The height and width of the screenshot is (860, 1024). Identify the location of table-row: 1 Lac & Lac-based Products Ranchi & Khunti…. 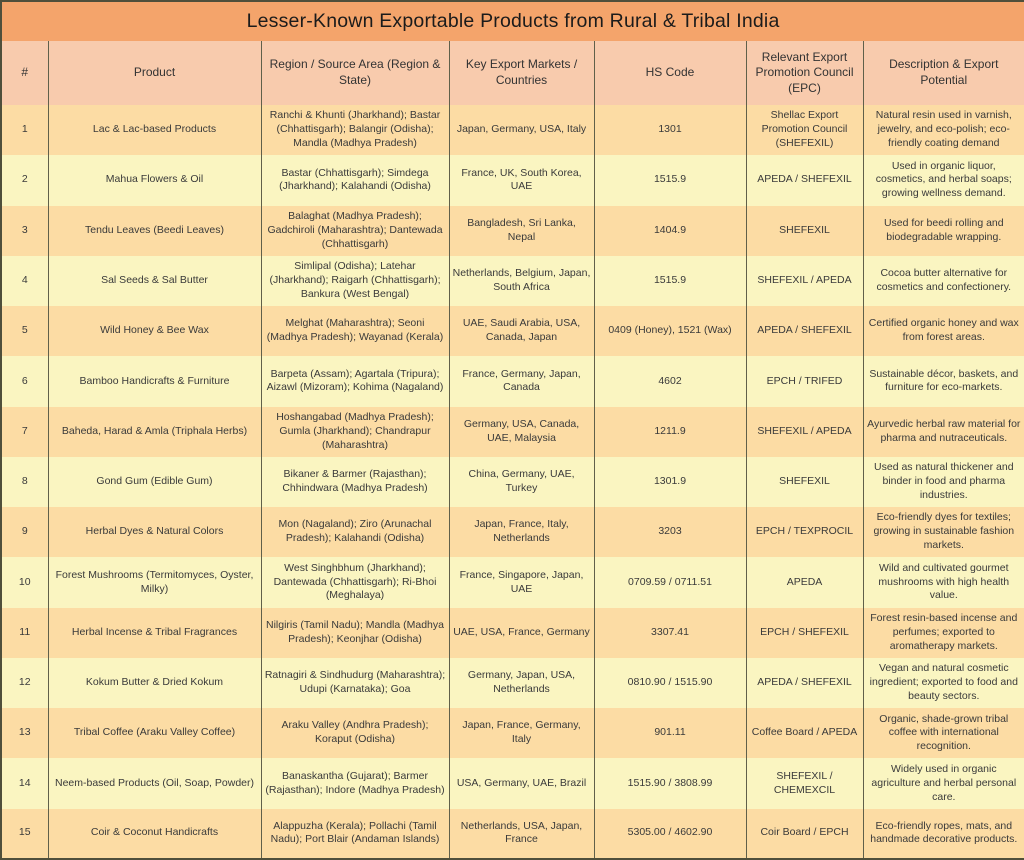
(512, 130).